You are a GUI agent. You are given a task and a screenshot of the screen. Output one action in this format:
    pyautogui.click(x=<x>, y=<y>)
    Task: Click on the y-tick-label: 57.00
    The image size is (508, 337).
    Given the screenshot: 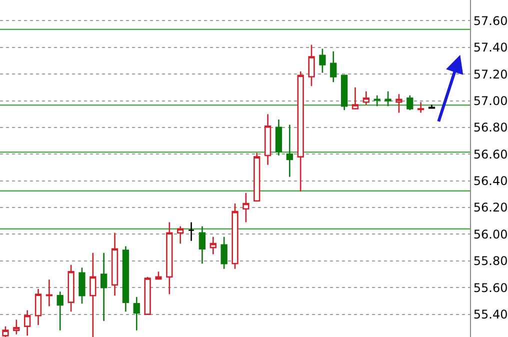 What is the action you would take?
    pyautogui.click(x=490, y=101)
    